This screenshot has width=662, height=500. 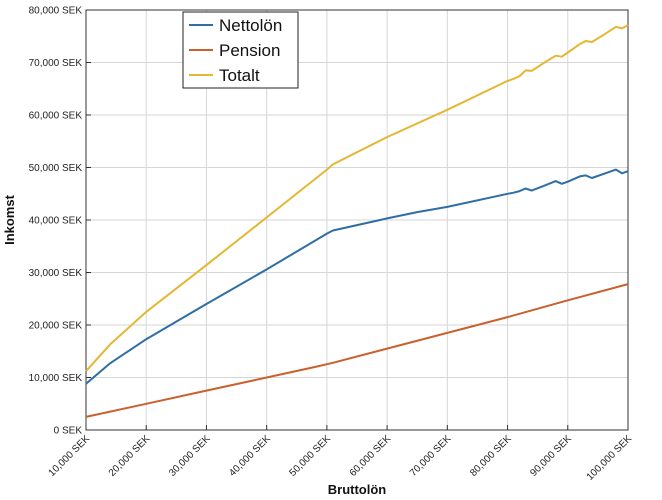 What do you see at coordinates (190, 456) in the screenshot?
I see `x-tick-label: 30,000 SEK` at bounding box center [190, 456].